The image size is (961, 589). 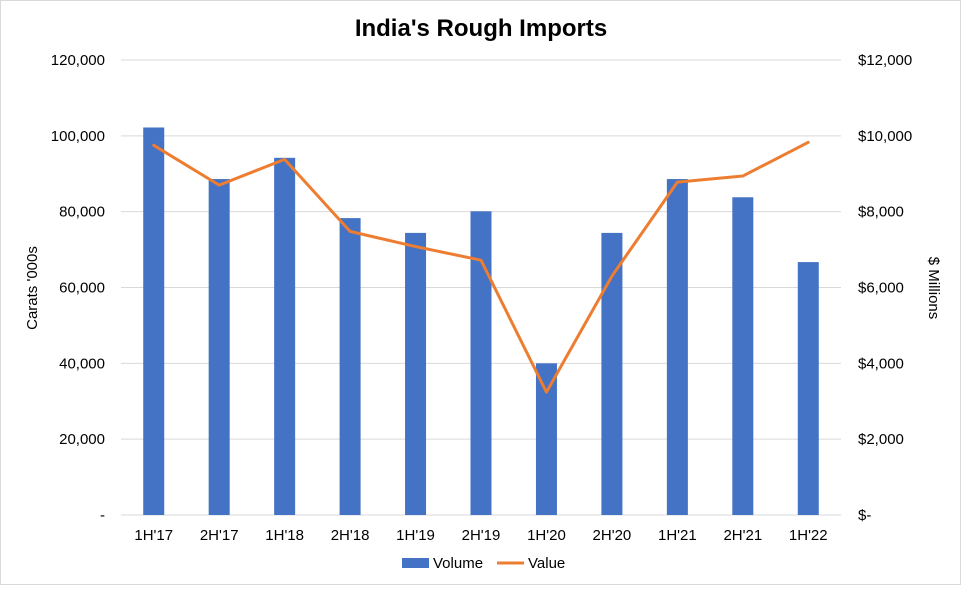 What do you see at coordinates (219, 535) in the screenshot?
I see `x-axis-tick-label: 2H'17` at bounding box center [219, 535].